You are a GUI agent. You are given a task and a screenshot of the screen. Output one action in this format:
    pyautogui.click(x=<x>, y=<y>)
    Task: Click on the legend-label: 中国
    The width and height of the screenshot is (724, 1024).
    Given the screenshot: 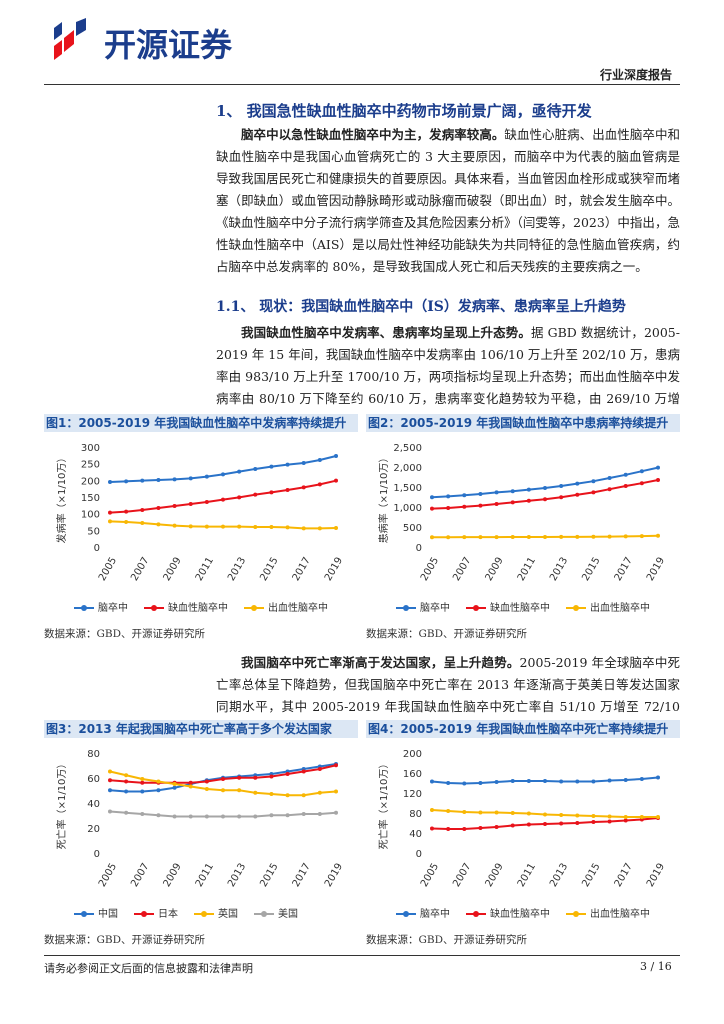 What is the action you would take?
    pyautogui.click(x=108, y=913)
    